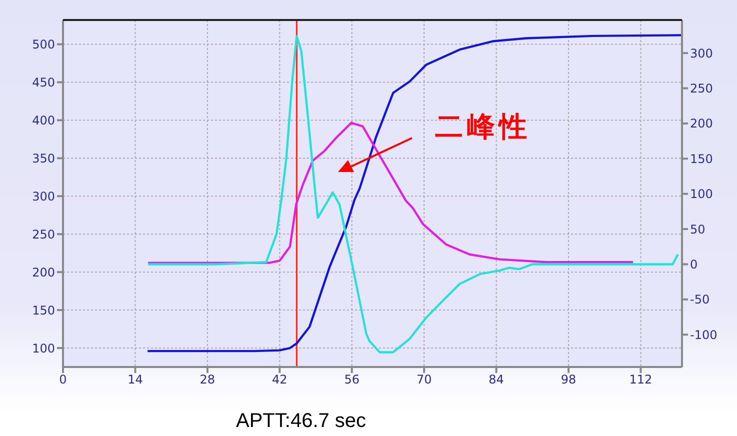 The image size is (737, 436). I want to click on y-tick-label: 250, so click(43, 234).